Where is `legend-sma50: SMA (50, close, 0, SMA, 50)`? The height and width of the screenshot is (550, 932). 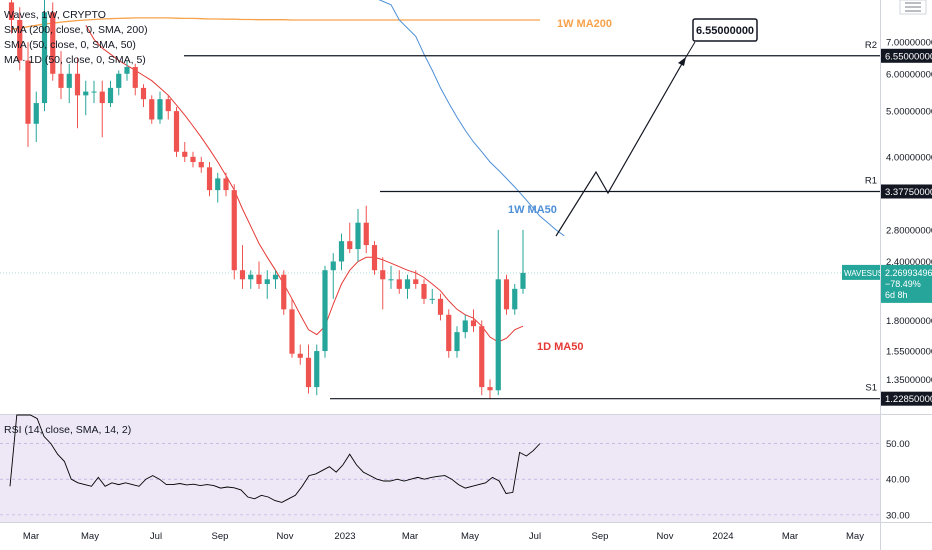 legend-sma50: SMA (50, close, 0, SMA, 50) is located at coordinates (76, 45).